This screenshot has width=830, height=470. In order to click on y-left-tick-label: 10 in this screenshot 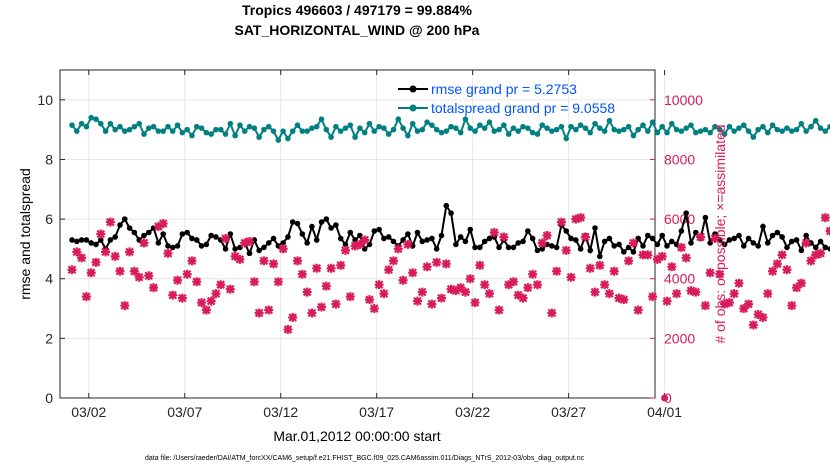, I will do `click(45, 100)`.